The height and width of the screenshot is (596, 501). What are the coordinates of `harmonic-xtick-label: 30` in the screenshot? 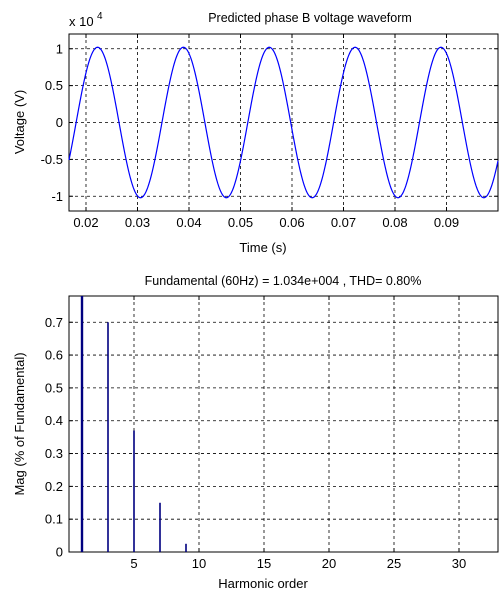 It's located at (459, 563).